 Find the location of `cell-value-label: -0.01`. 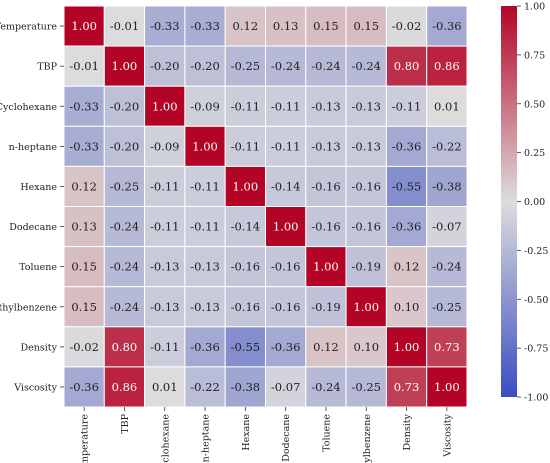

cell-value-label: -0.01 is located at coordinates (84, 66).